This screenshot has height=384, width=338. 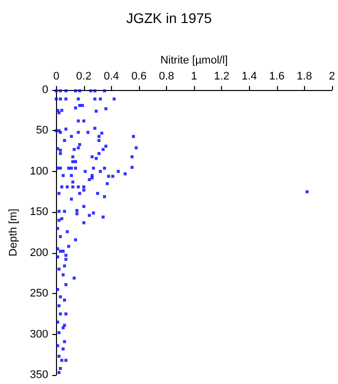 What do you see at coordinates (194, 60) in the screenshot?
I see `x-axis-title: Nitrite [µmol/l]` at bounding box center [194, 60].